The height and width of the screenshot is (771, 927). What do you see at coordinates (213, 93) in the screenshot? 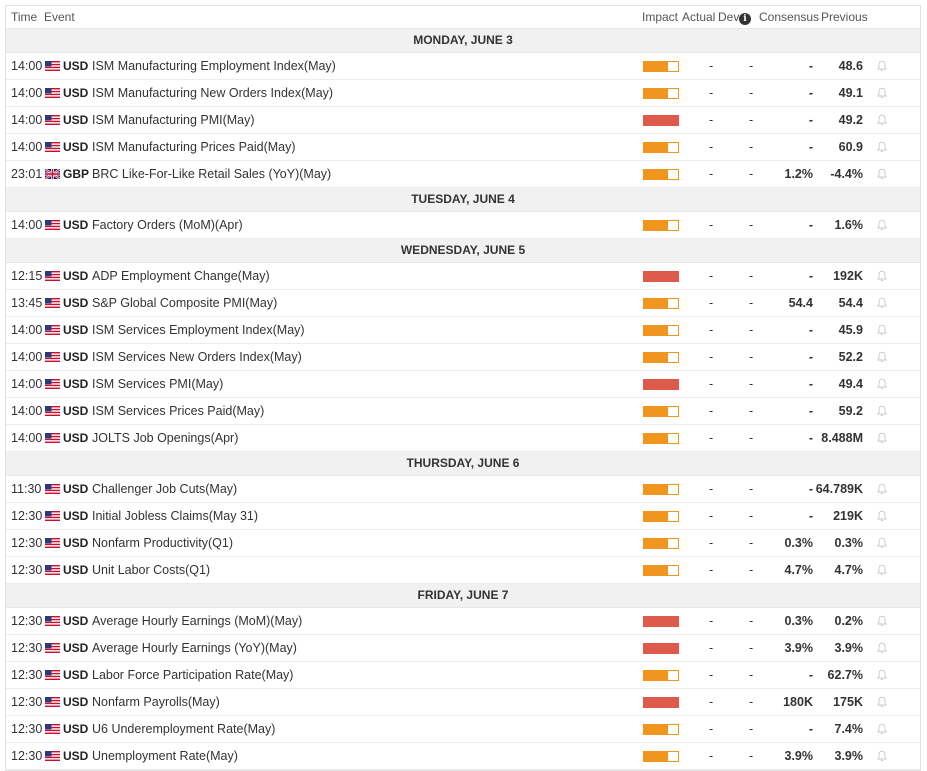
I see `event-name: ISM Manufacturing New Orders Index(May)` at bounding box center [213, 93].